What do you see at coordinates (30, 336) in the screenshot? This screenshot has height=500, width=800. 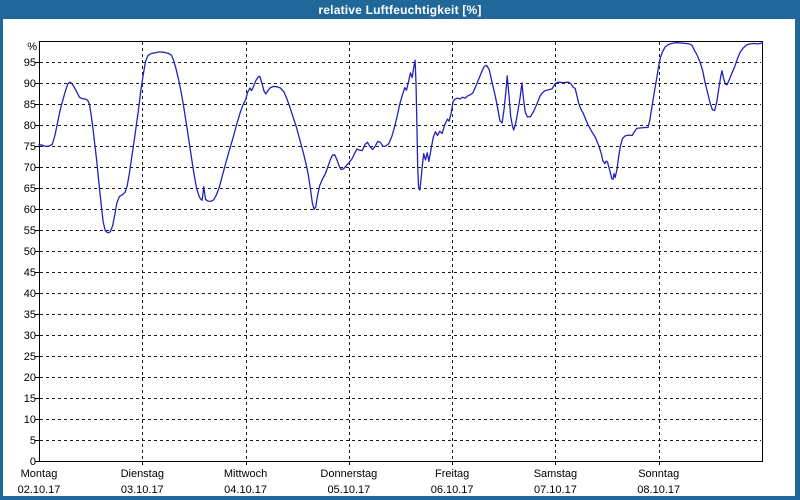 I see `y-tick-label: 30` at bounding box center [30, 336].